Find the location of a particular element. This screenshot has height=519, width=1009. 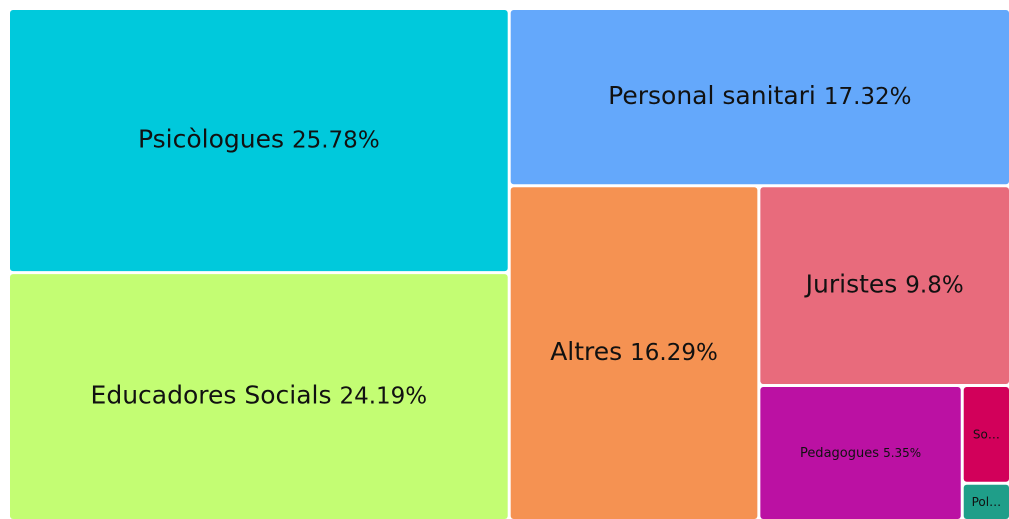

cell-label: Educadores Socials 24.19% is located at coordinates (259, 395).